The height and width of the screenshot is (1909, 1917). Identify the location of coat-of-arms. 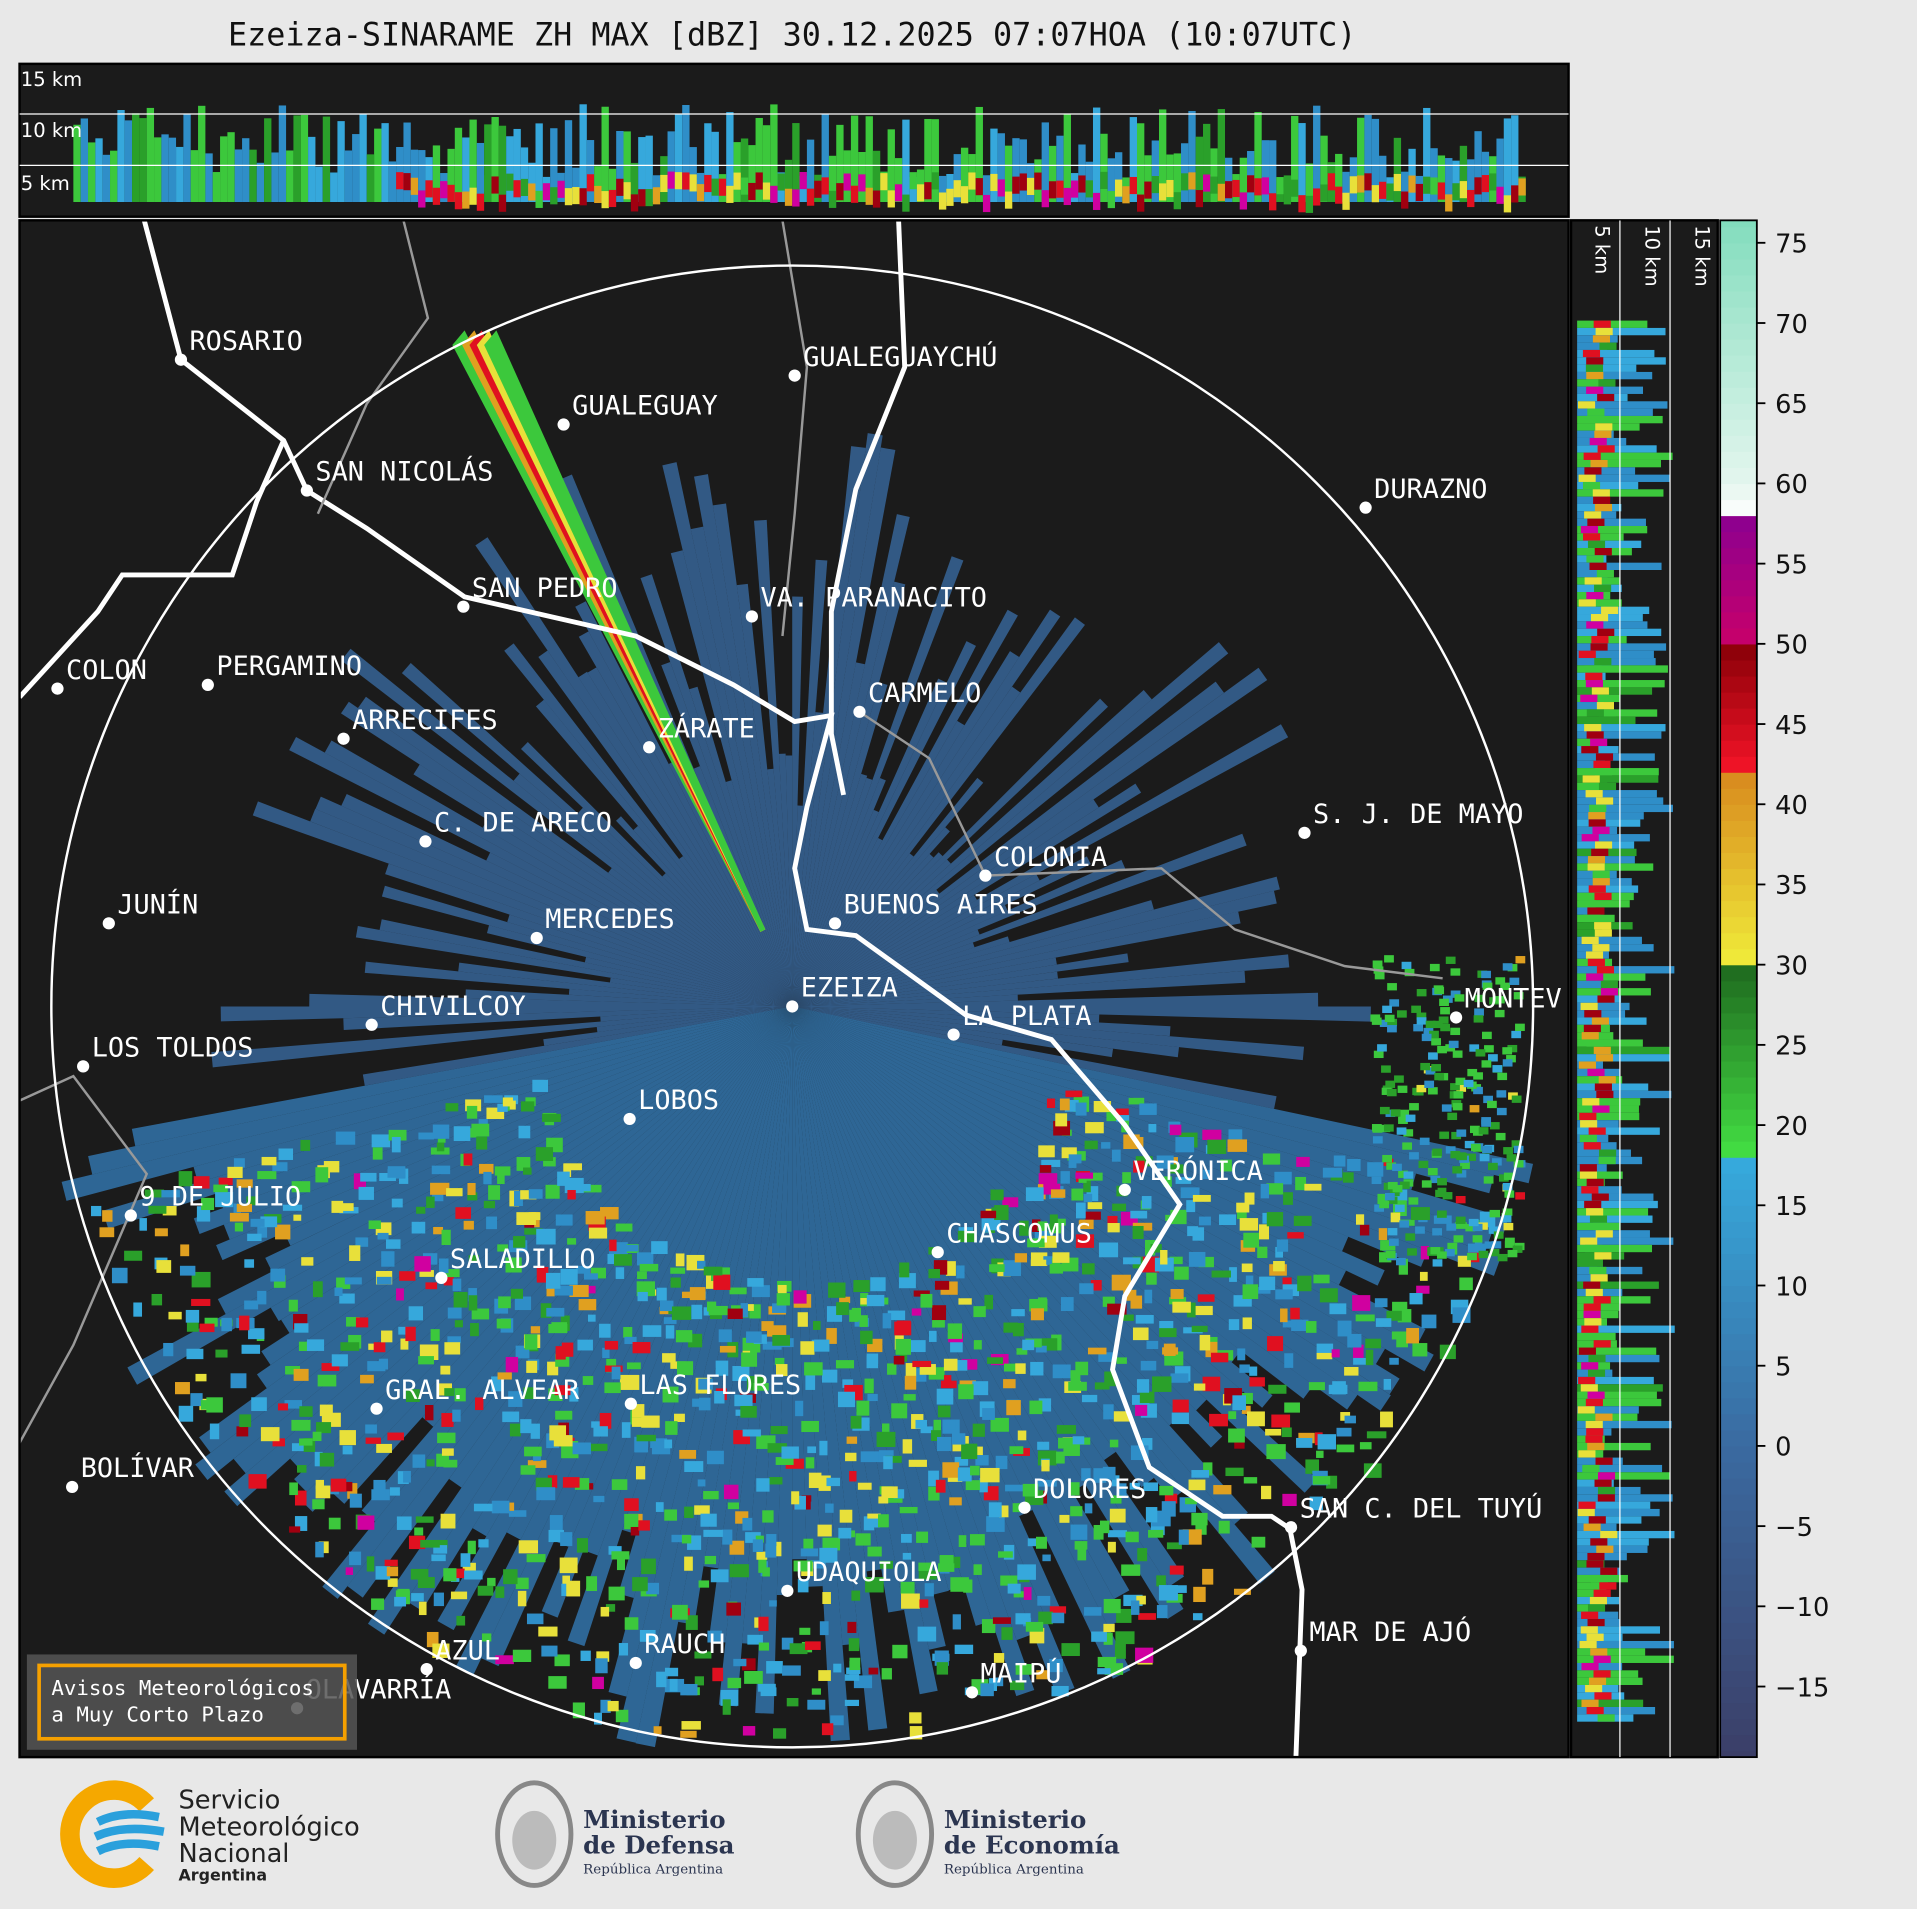
(534, 1834).